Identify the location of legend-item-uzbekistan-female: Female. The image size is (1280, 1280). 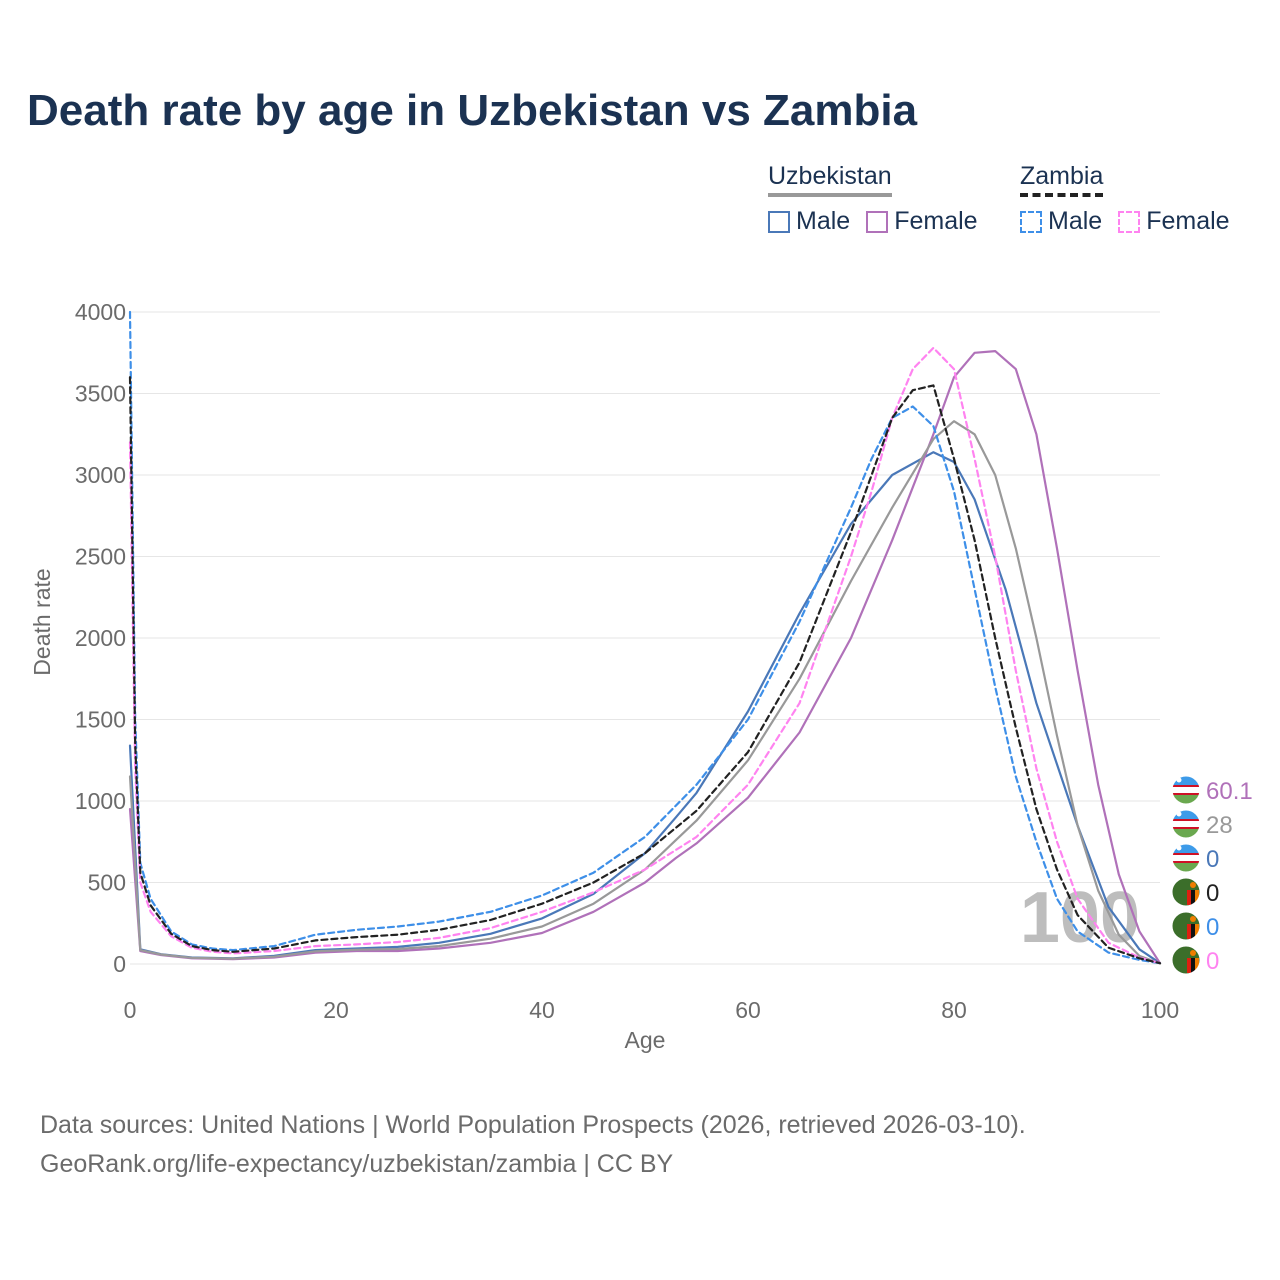
(922, 221).